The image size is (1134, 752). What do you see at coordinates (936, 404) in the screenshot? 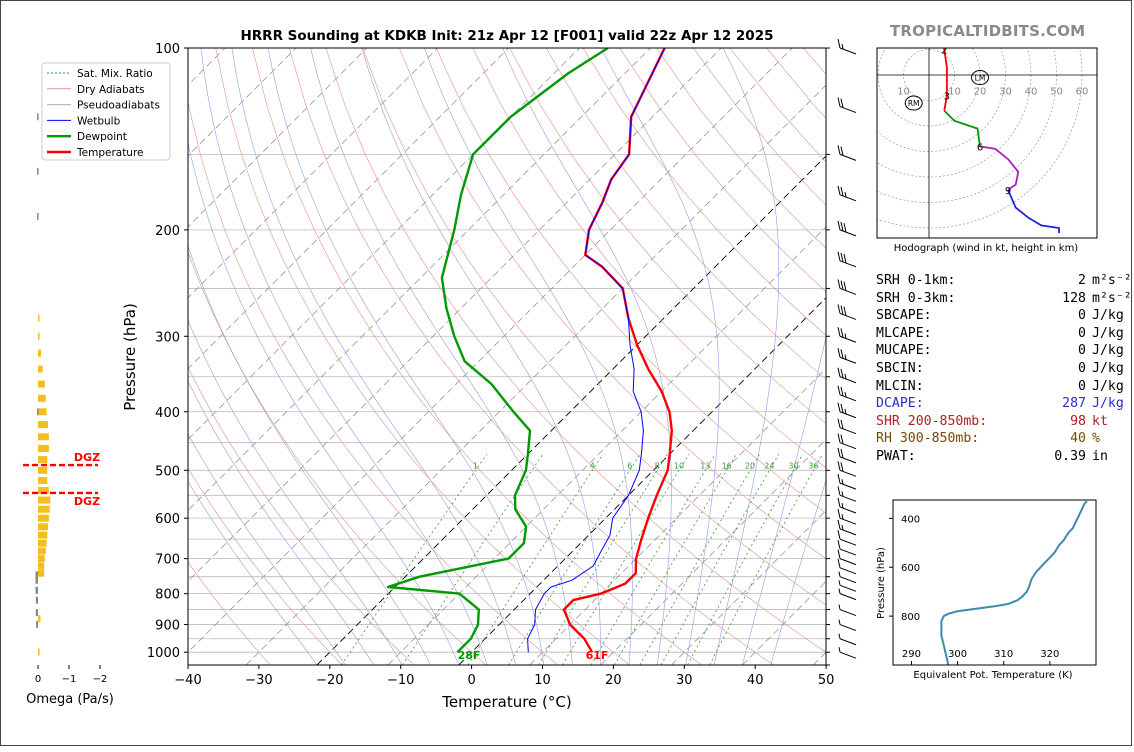
I see `param-label: DCAPE:` at bounding box center [936, 404].